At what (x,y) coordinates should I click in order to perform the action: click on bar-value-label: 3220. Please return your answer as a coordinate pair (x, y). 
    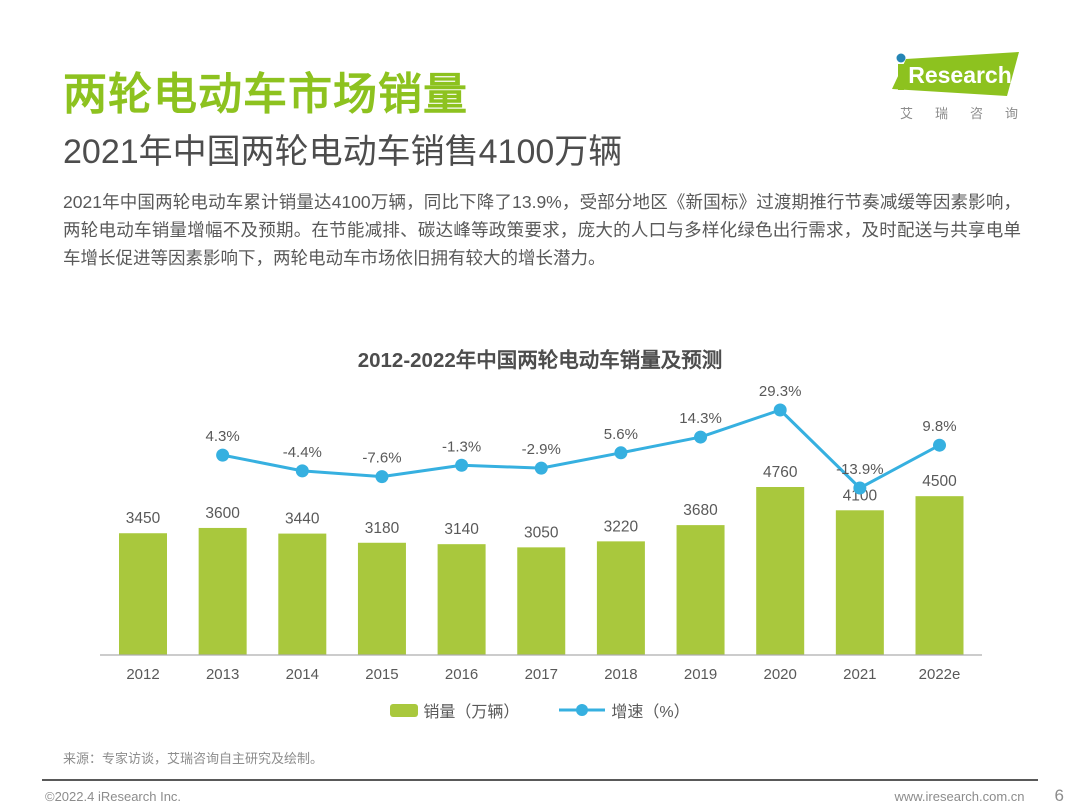
    Looking at the image, I should click on (621, 526).